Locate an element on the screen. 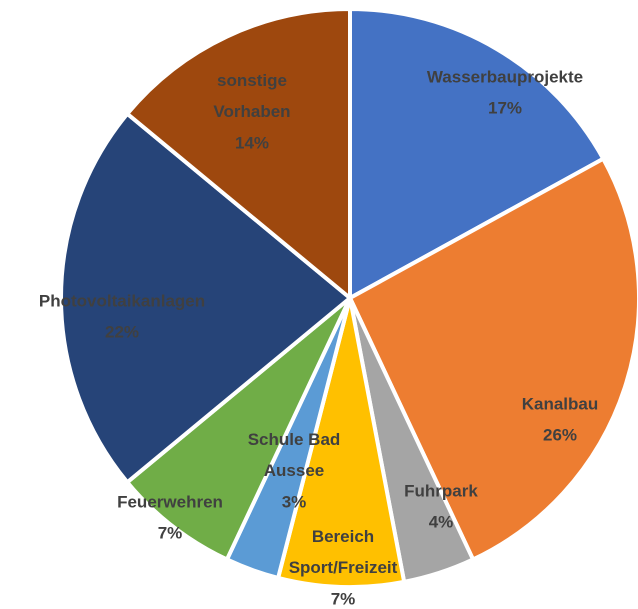  slice-value-label: 22% is located at coordinates (122, 331).